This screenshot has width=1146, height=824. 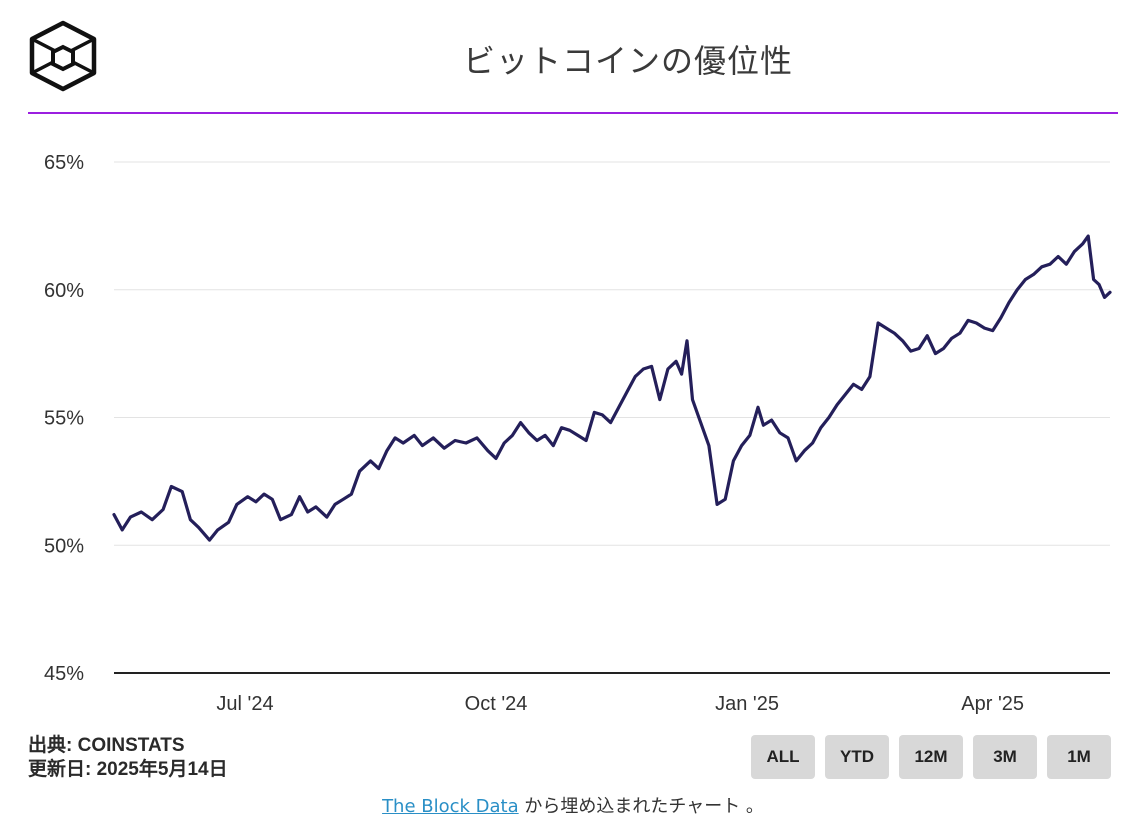 What do you see at coordinates (857, 757) in the screenshot?
I see `range-ytd-button: YTD` at bounding box center [857, 757].